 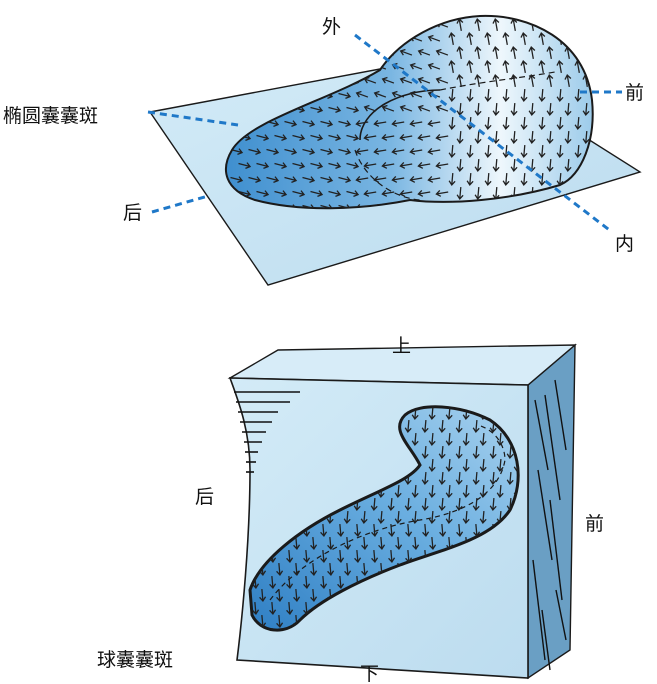 What do you see at coordinates (634, 93) in the screenshot?
I see `label-front-top: 前` at bounding box center [634, 93].